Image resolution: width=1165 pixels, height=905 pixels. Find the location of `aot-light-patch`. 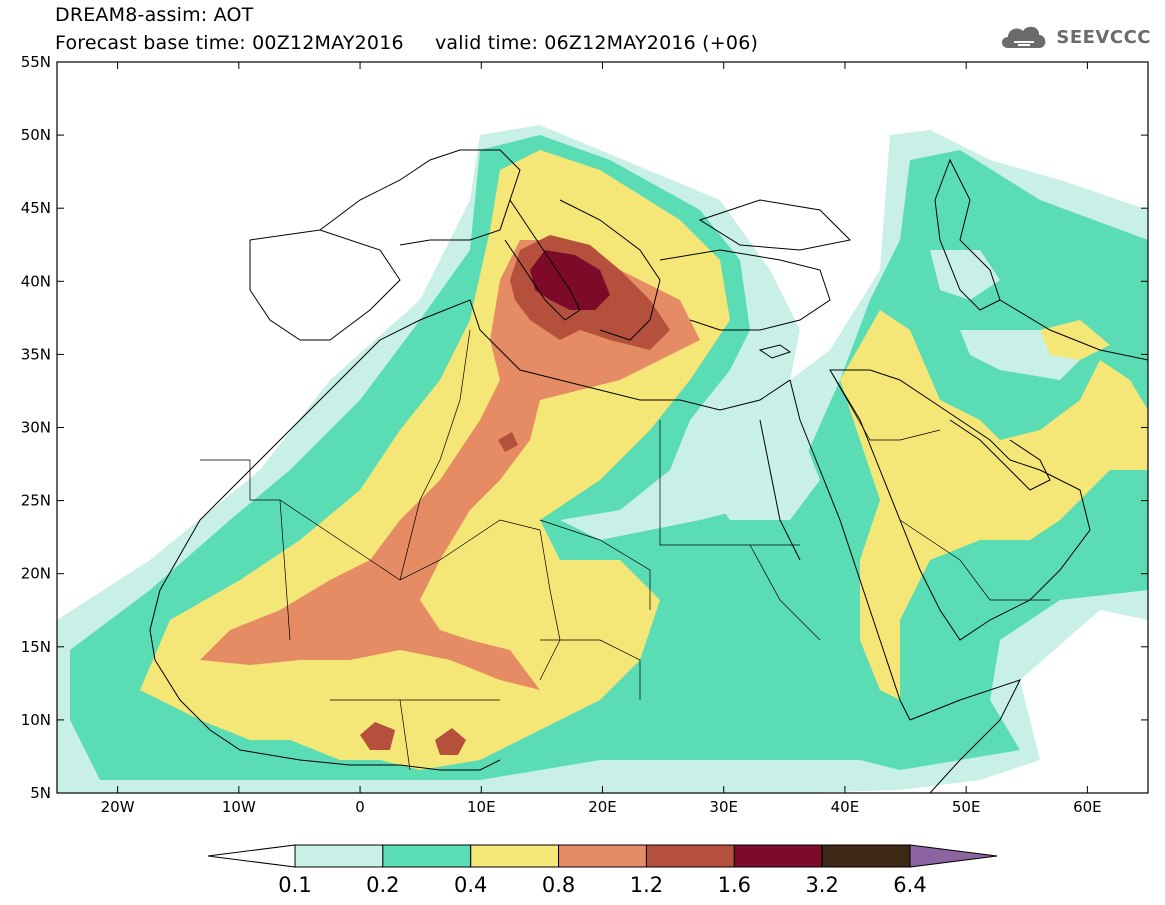

aot-light-patch is located at coordinates (760, 465).